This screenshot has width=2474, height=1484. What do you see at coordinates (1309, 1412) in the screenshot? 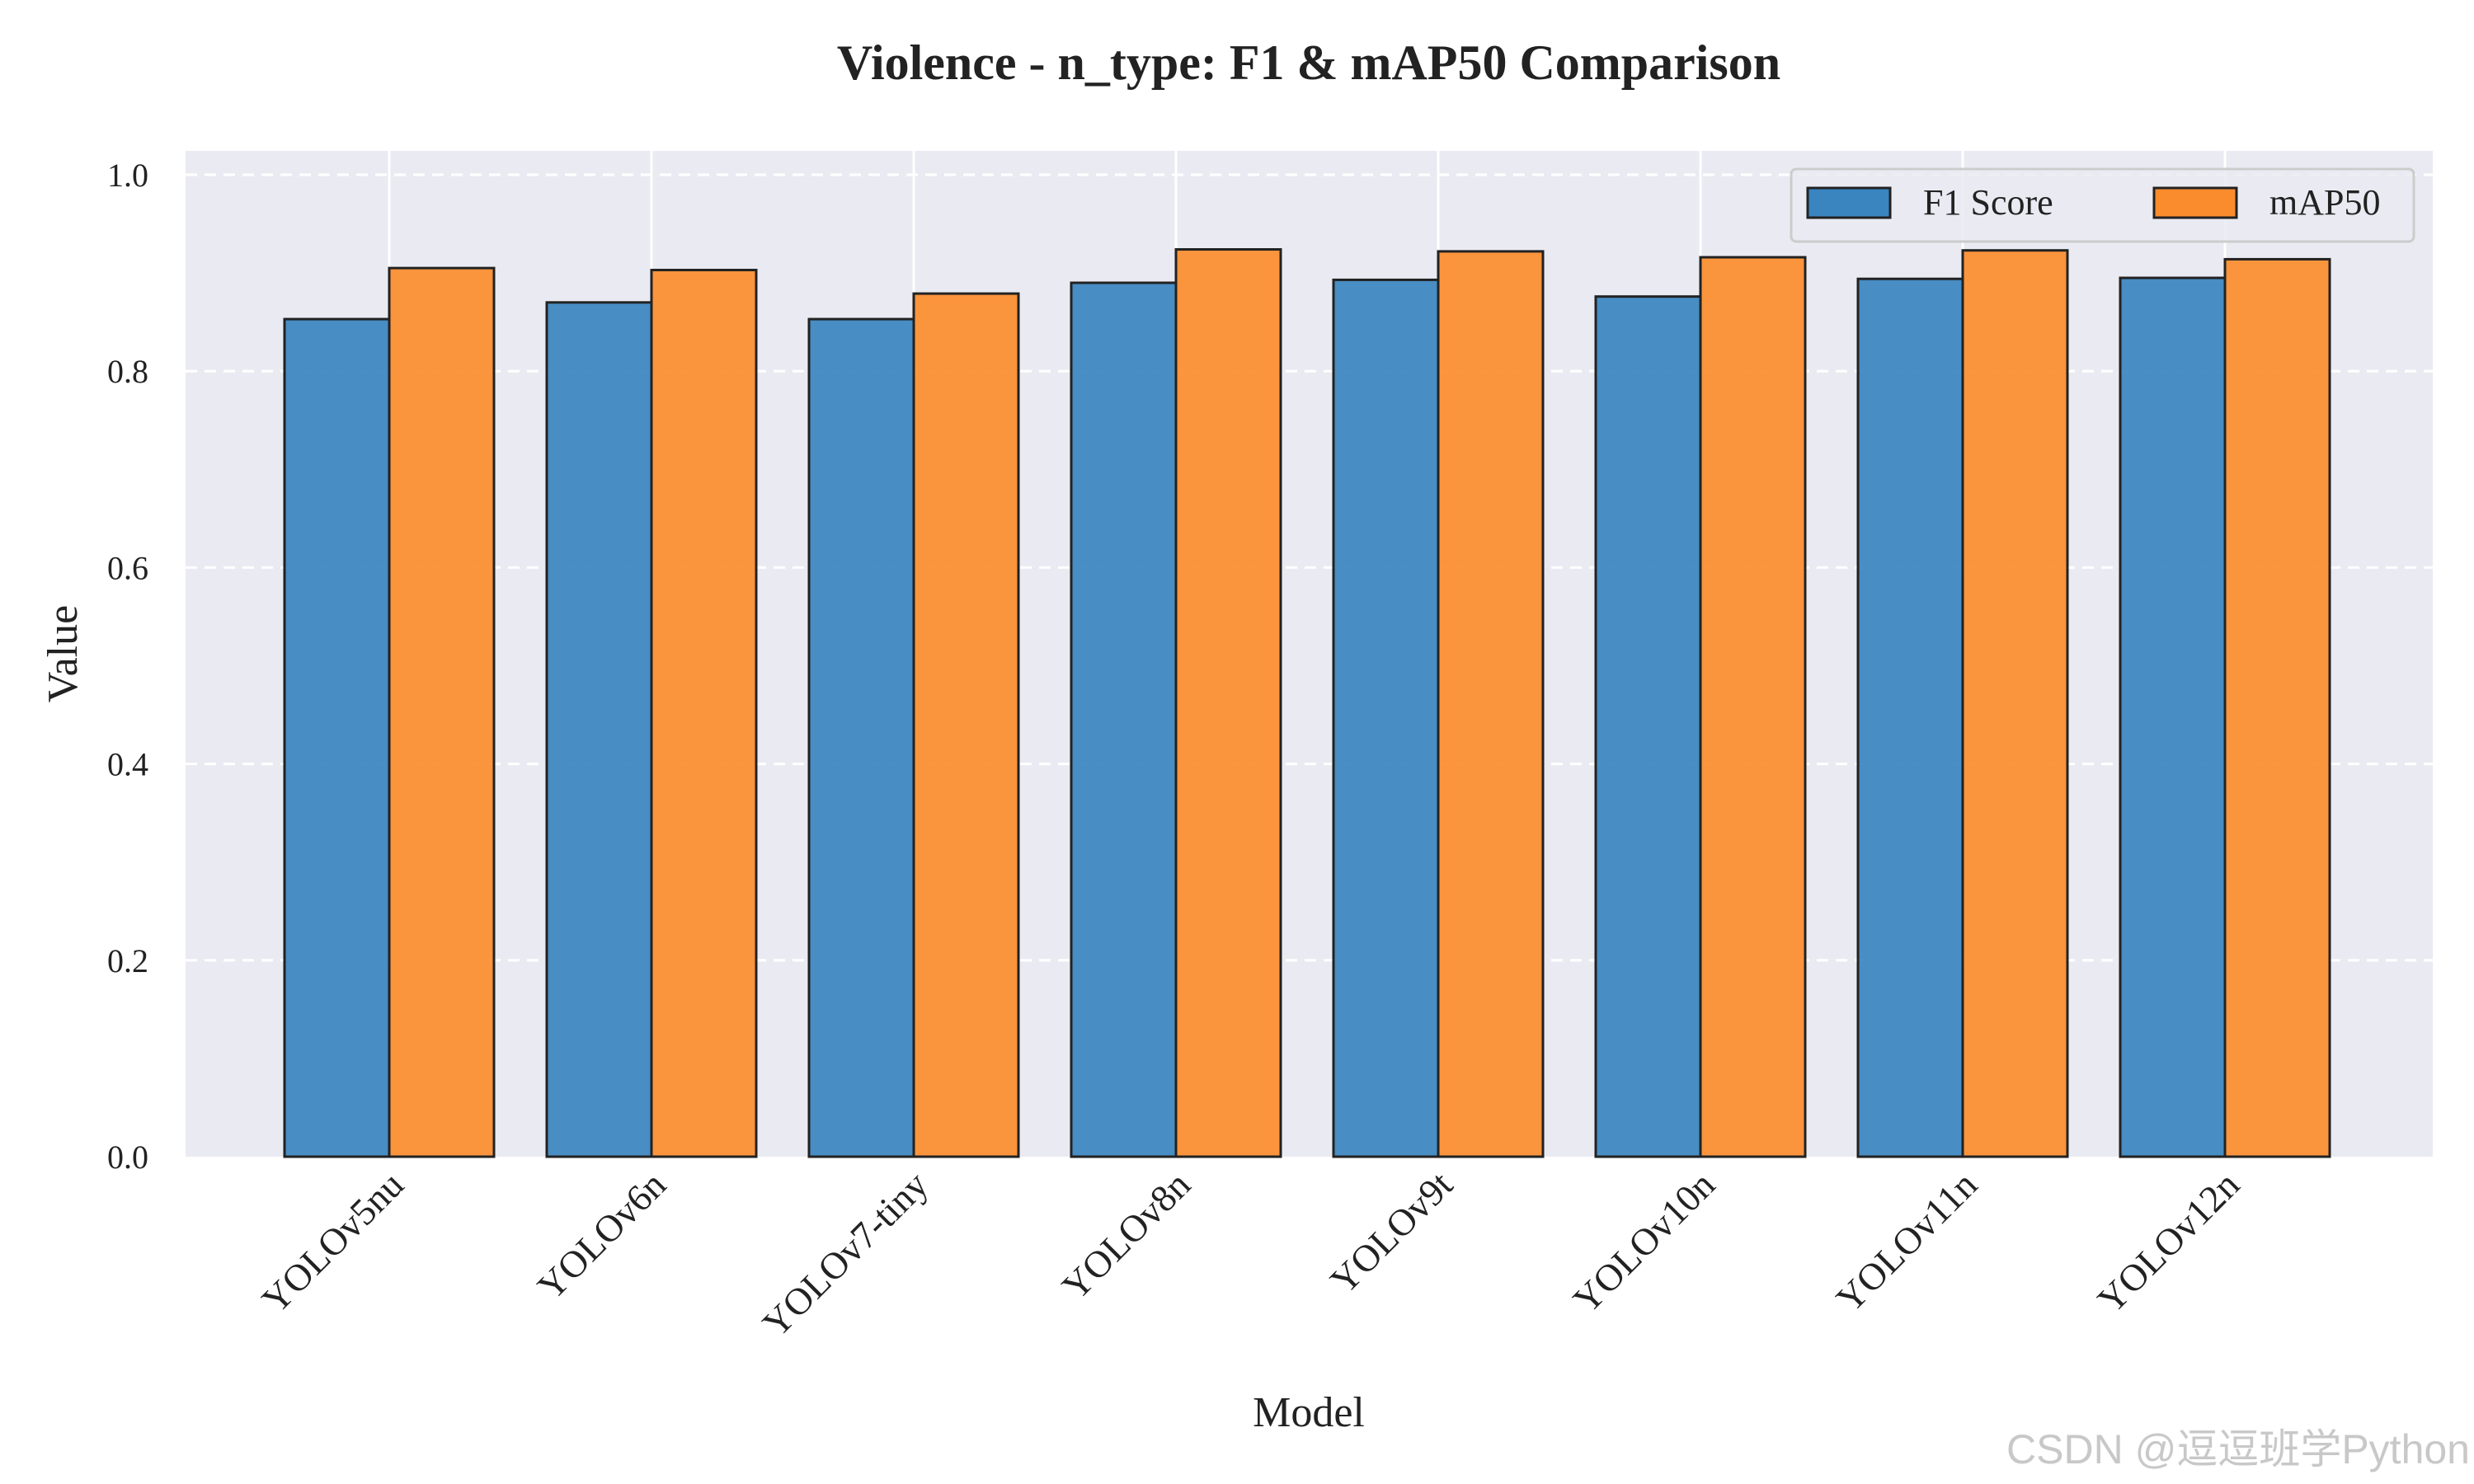
I see `x-axis-label: Model` at bounding box center [1309, 1412].